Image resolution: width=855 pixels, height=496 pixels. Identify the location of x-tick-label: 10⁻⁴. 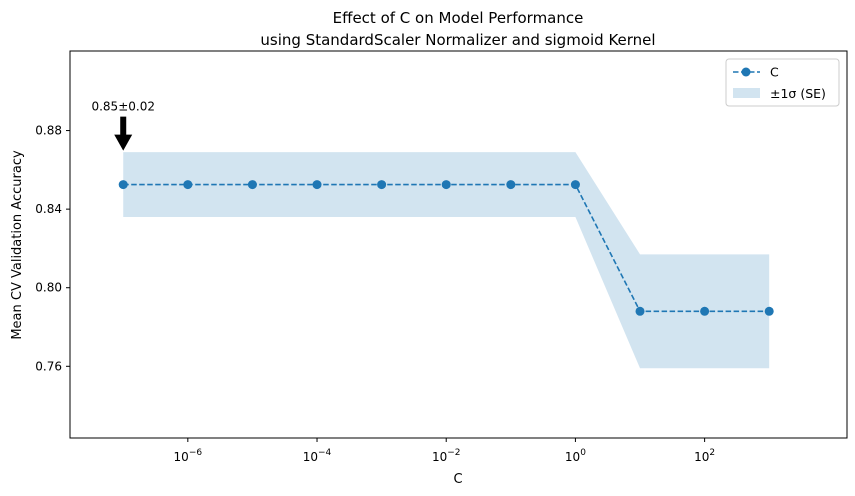
(317, 456).